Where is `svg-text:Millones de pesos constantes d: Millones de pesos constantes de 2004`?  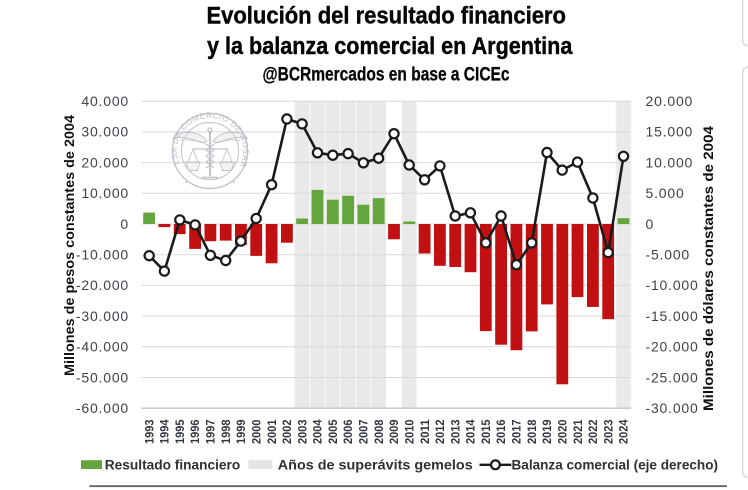
svg-text:Millones de pesos constantes d: Millones de pesos constantes de 2004 is located at coordinates (69, 245).